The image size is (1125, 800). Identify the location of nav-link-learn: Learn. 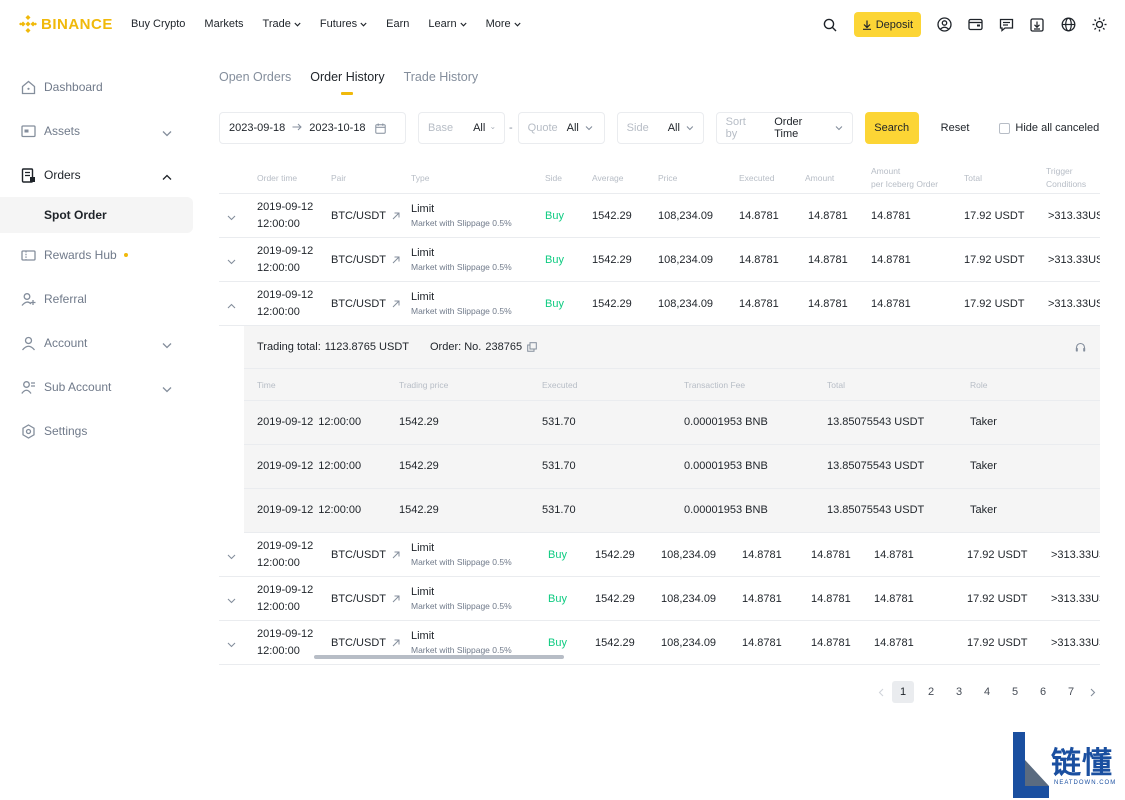
(447, 24).